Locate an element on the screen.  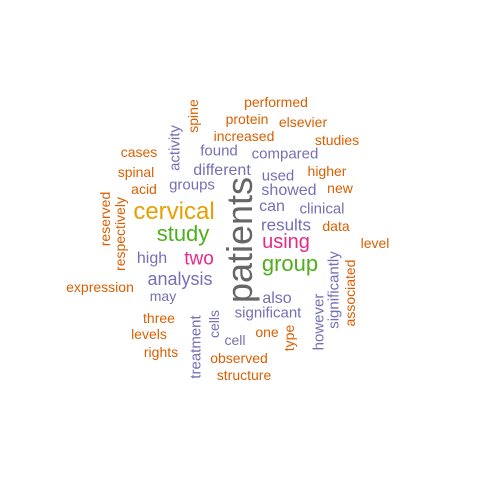
word-significantly: significantly is located at coordinates (334, 290).